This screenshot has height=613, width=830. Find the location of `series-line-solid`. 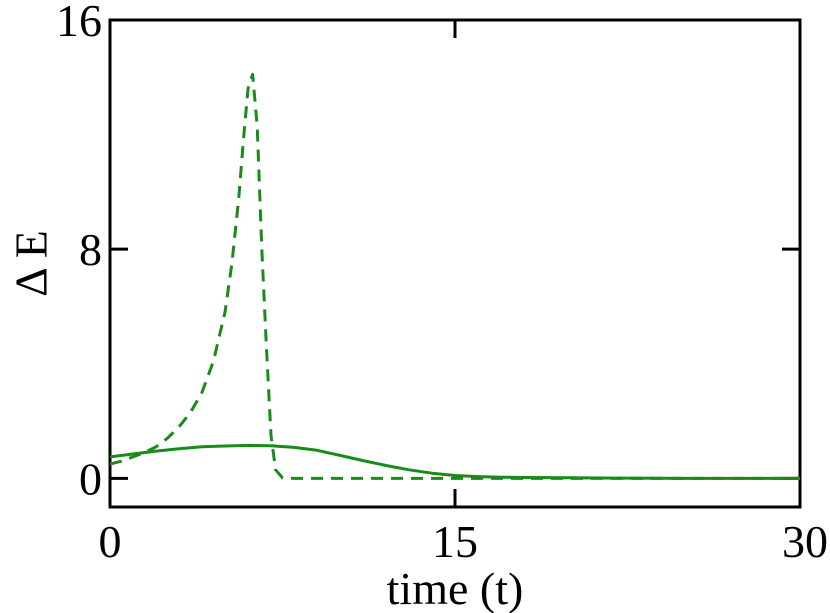

series-line-solid is located at coordinates (454, 461).